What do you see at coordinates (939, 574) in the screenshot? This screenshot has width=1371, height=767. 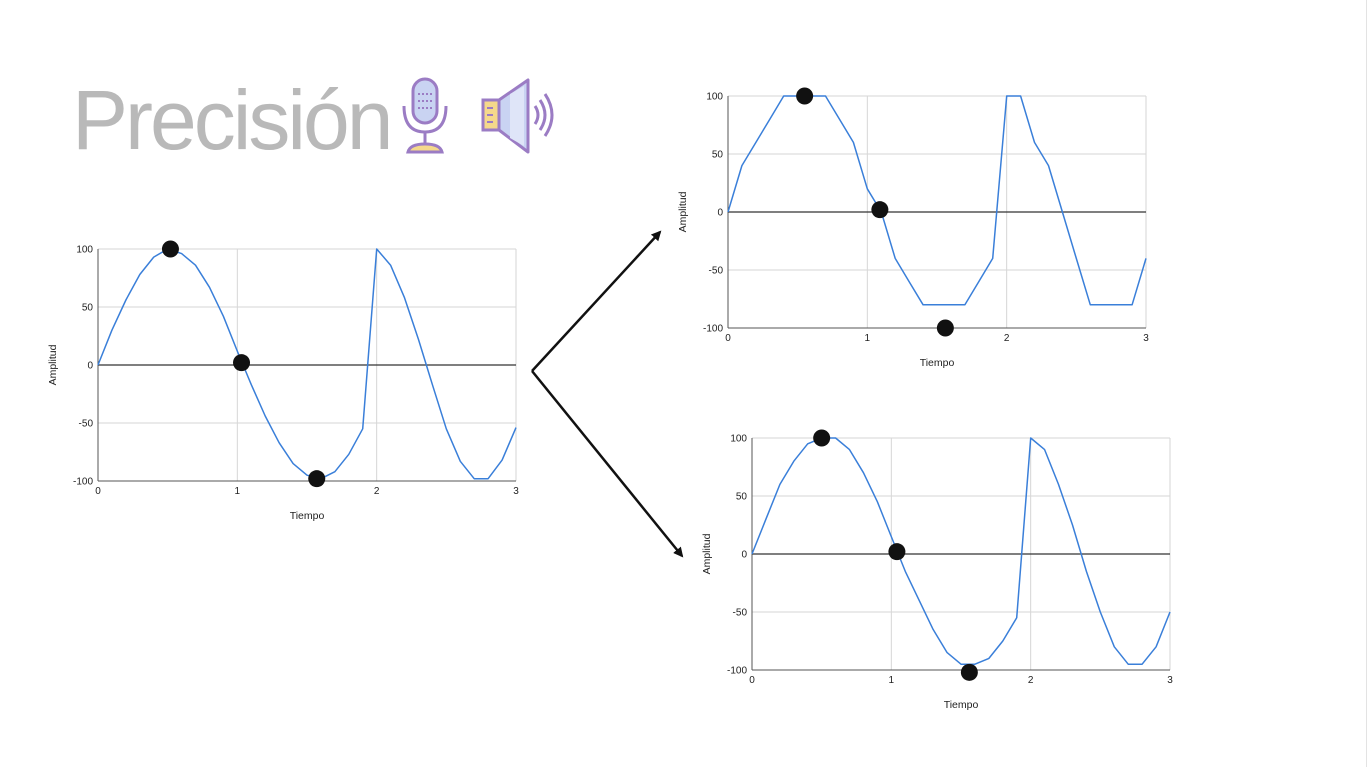 I see `chart-high-precision: 100 50 0 -50 -100 0 1 2 3 Tiempo Amplitud` at bounding box center [939, 574].